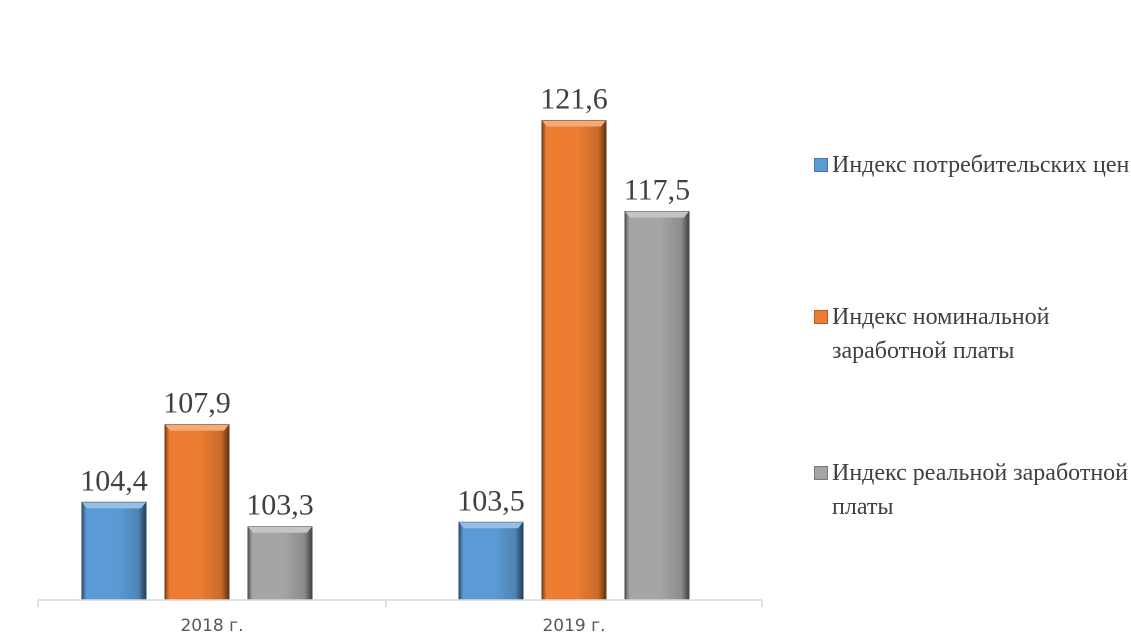 Image resolution: width=1131 pixels, height=639 pixels. I want to click on x-tick-labels: 2018 г. 2019 г., so click(392, 626).